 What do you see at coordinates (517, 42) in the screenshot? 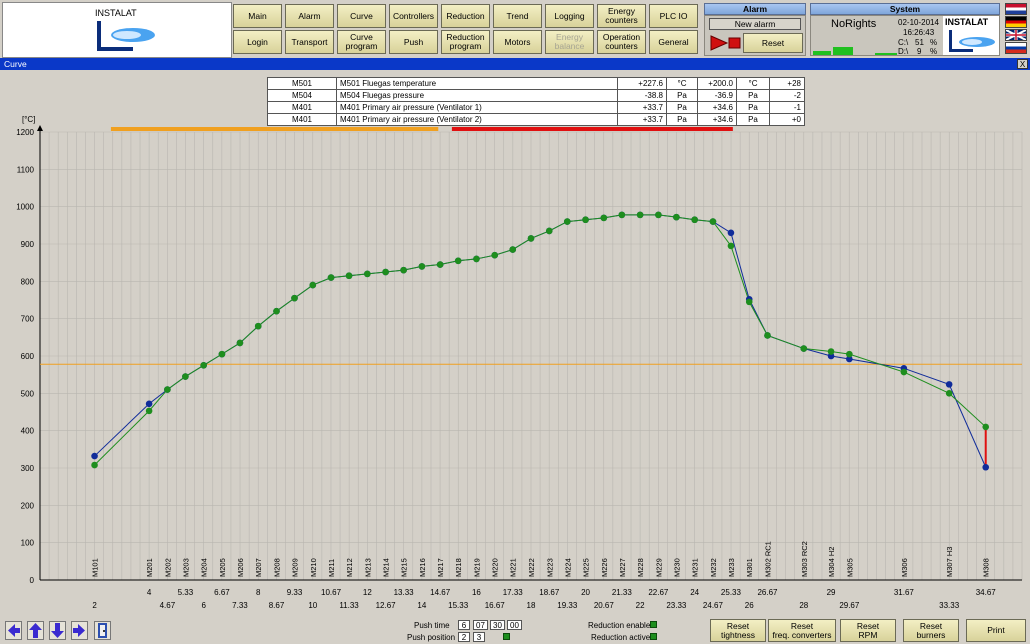
I see `nav-button-motors: Motors` at bounding box center [517, 42].